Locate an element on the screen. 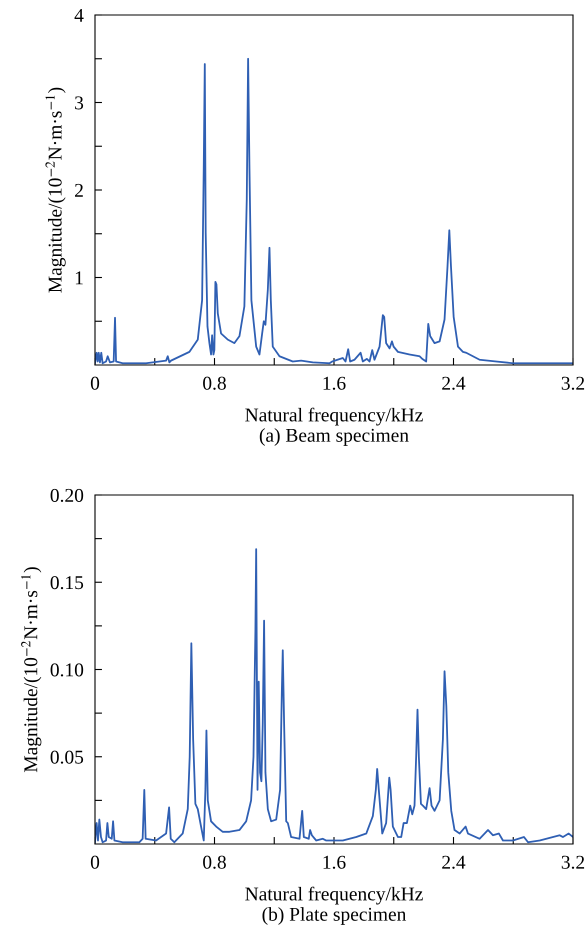 This screenshot has width=587, height=950. y-tick-label: 4 is located at coordinates (79, 15).